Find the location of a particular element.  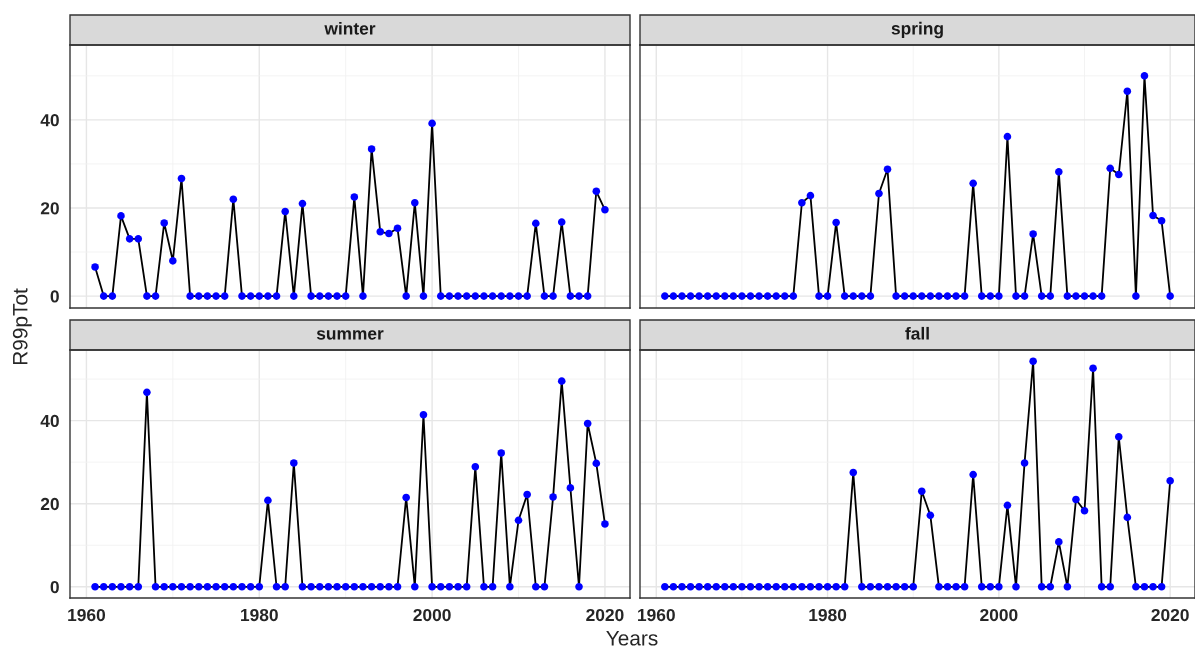

x-axis-title: Years is located at coordinates (632, 638).